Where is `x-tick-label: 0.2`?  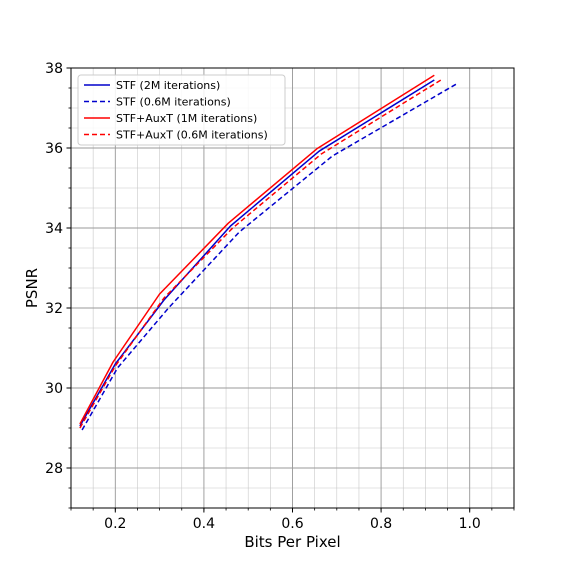
x-tick-label: 0.2 is located at coordinates (115, 524).